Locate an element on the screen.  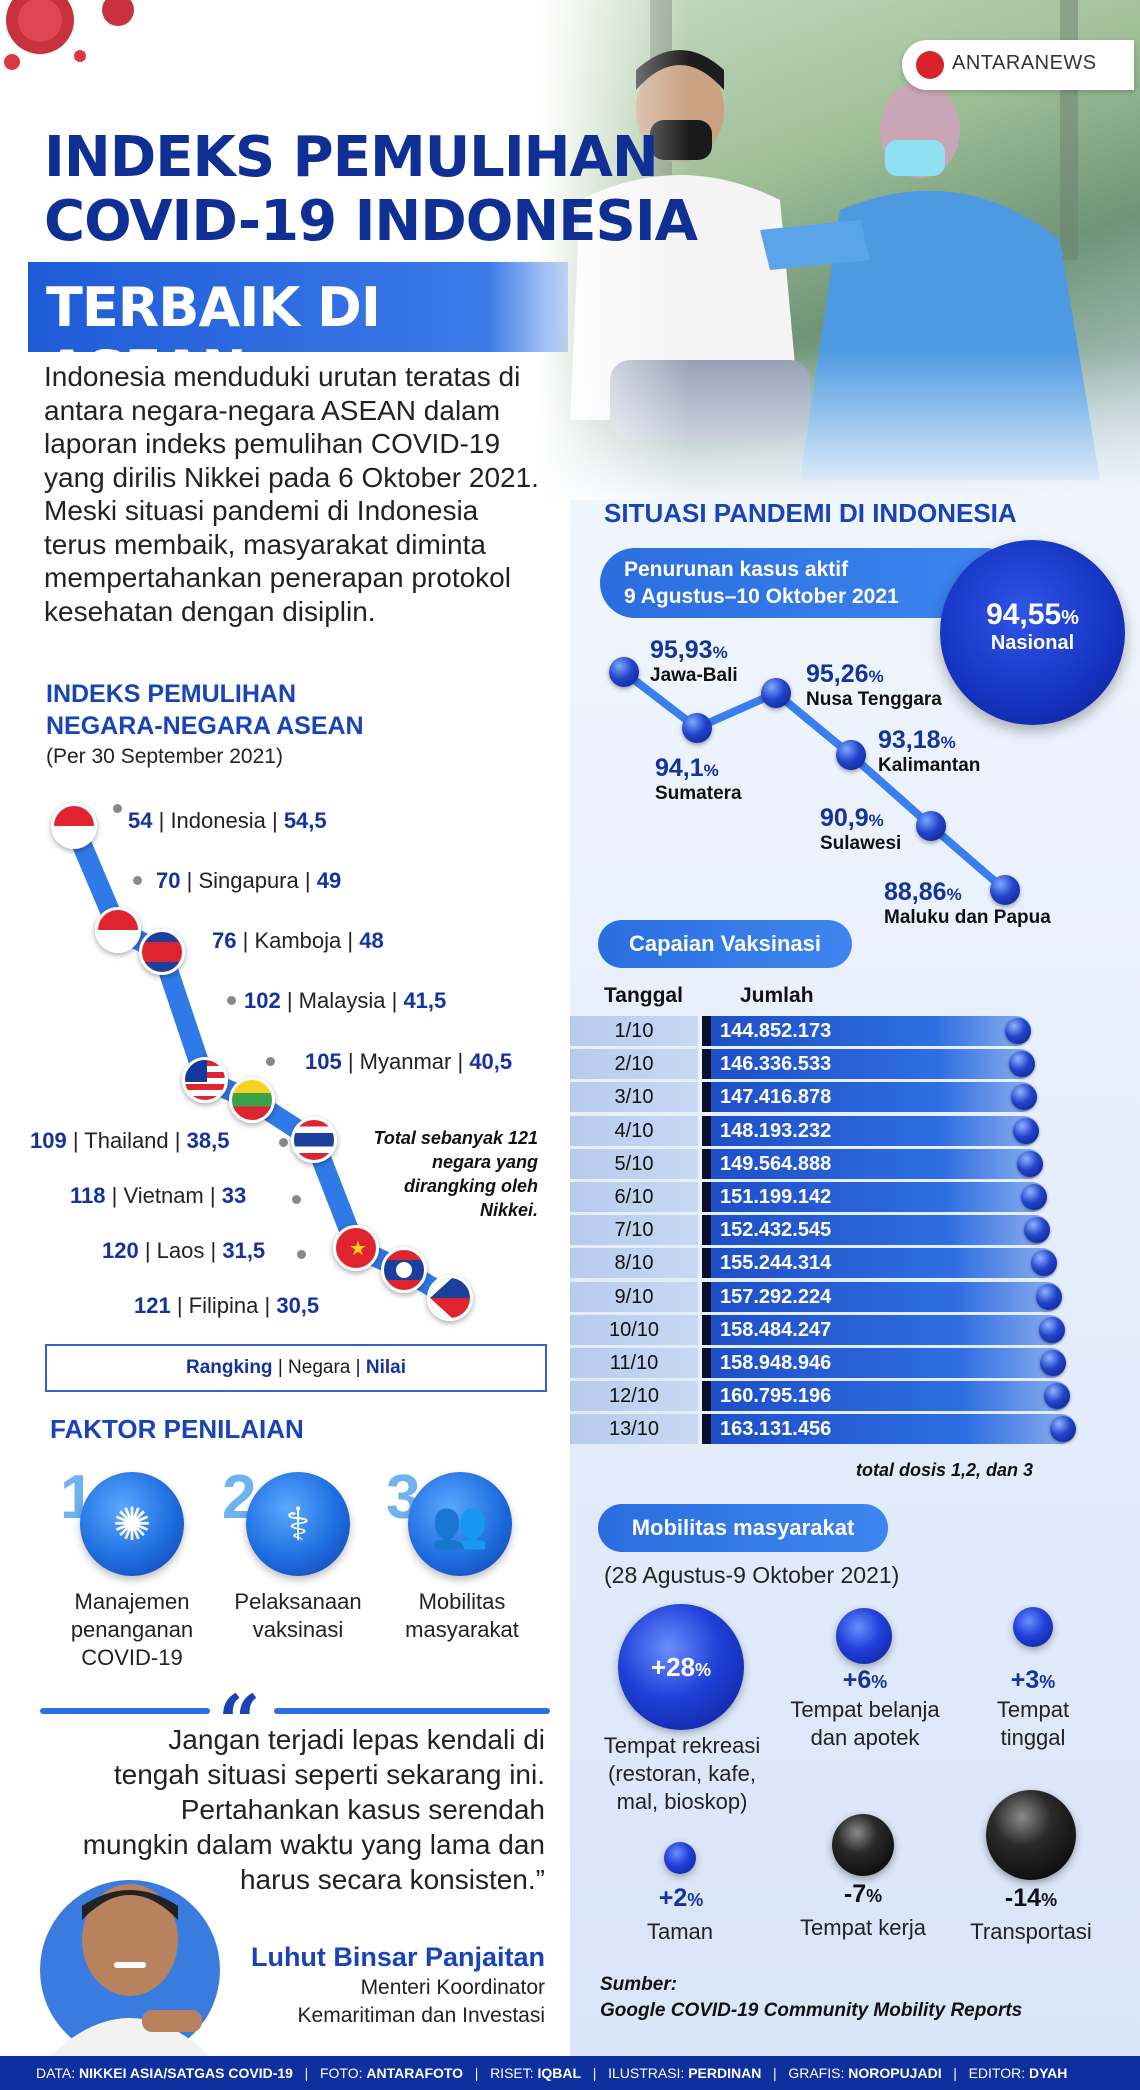
flag-filipina-icon is located at coordinates (450, 1298).